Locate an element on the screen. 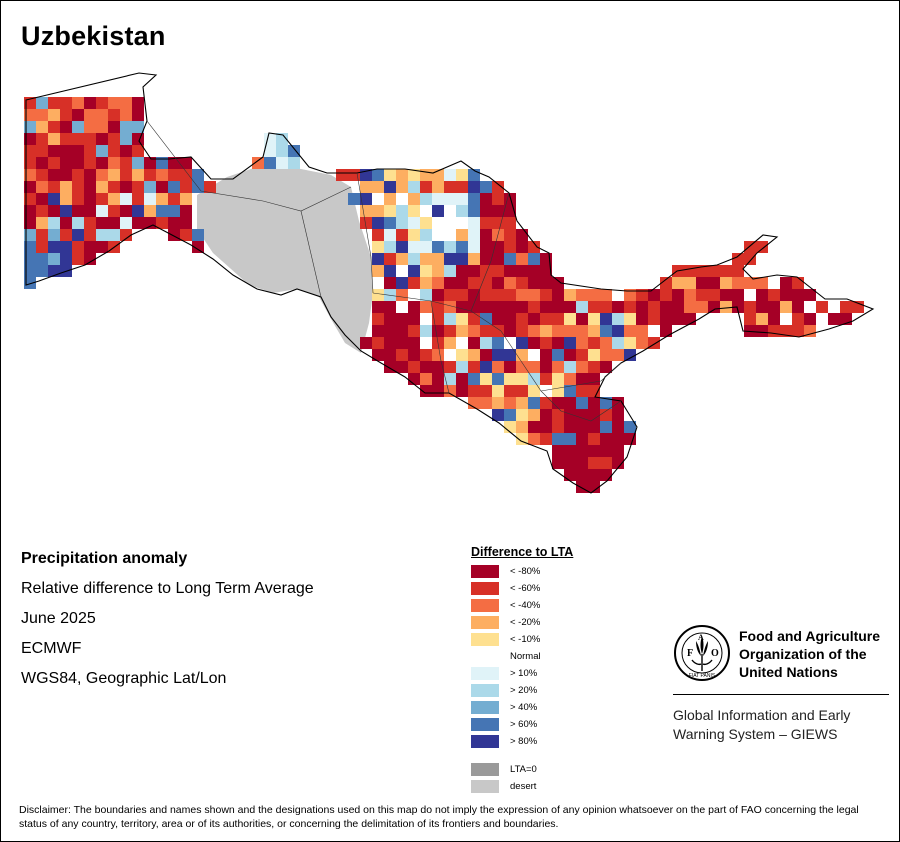  map-projection: WGS84, Geographic Lat/Lon is located at coordinates (124, 678).